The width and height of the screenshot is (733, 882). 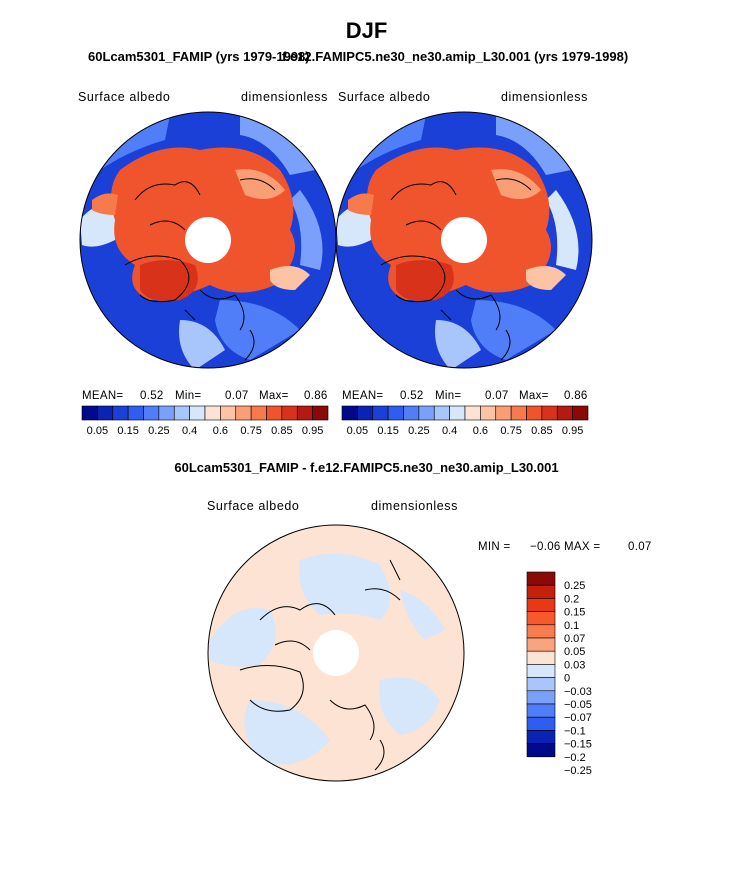 I want to click on panel-1-min-value: 0.07, so click(x=237, y=396).